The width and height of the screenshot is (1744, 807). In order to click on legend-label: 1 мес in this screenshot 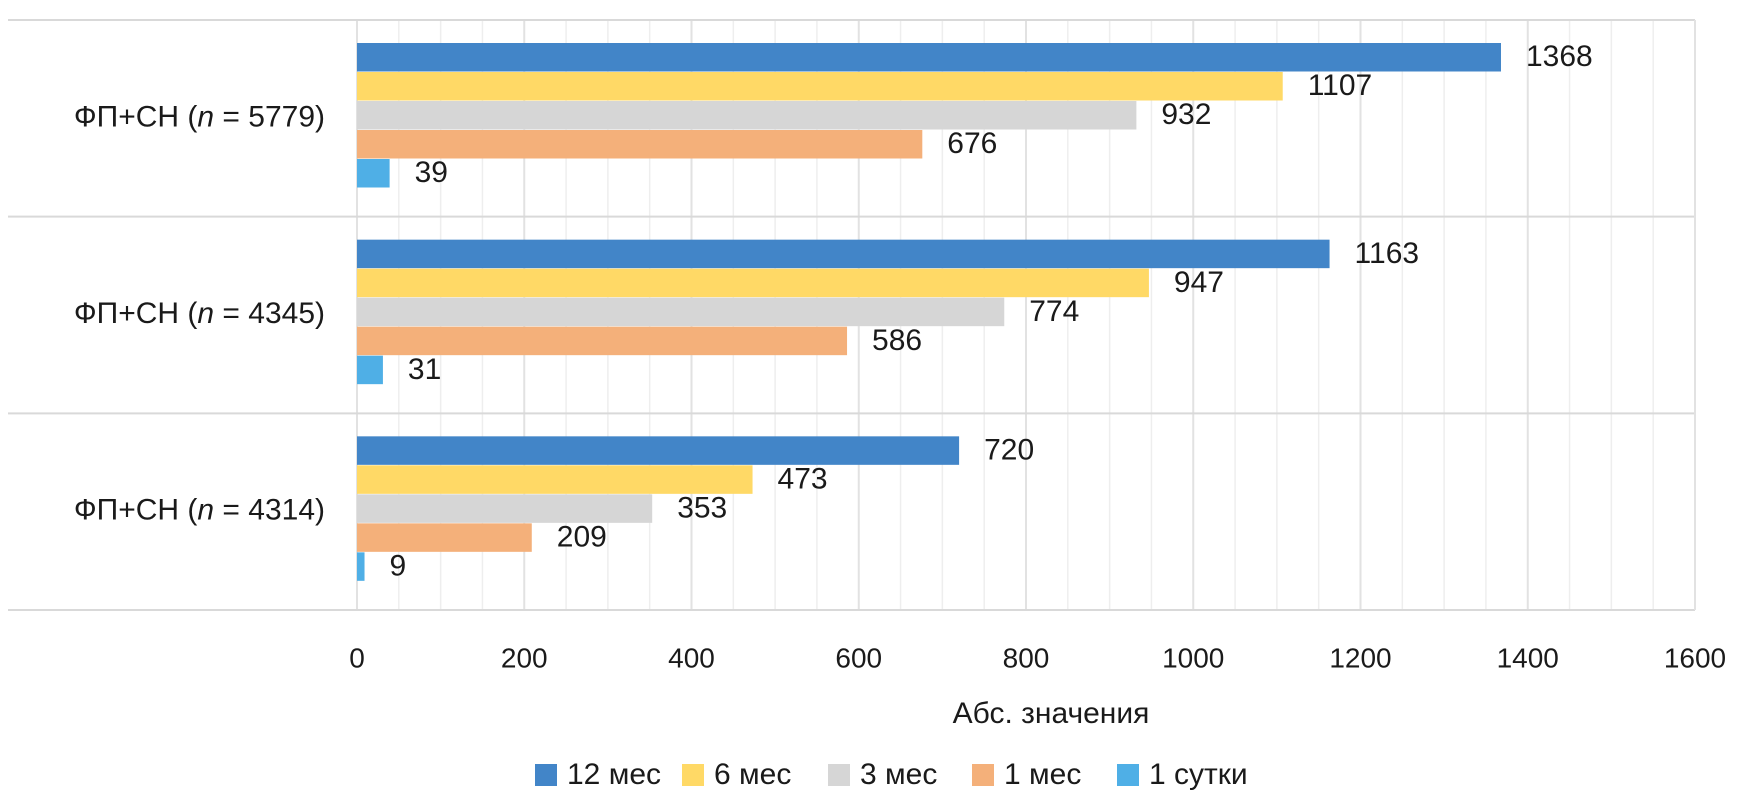, I will do `click(1042, 774)`.